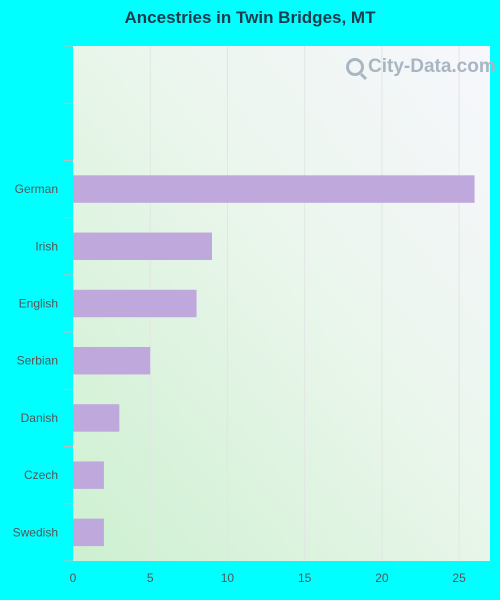 Image resolution: width=500 pixels, height=600 pixels. I want to click on bar-english, so click(135, 303).